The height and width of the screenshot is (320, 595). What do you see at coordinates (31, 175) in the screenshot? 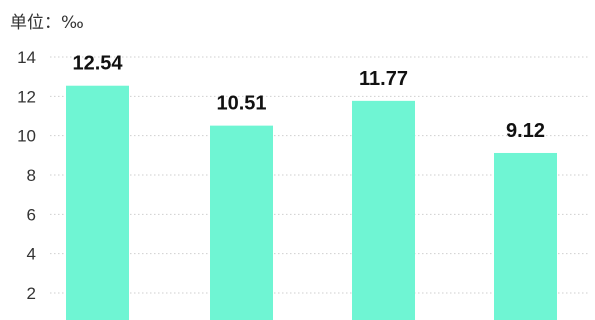
I see `y-tick-label: 8` at bounding box center [31, 175].